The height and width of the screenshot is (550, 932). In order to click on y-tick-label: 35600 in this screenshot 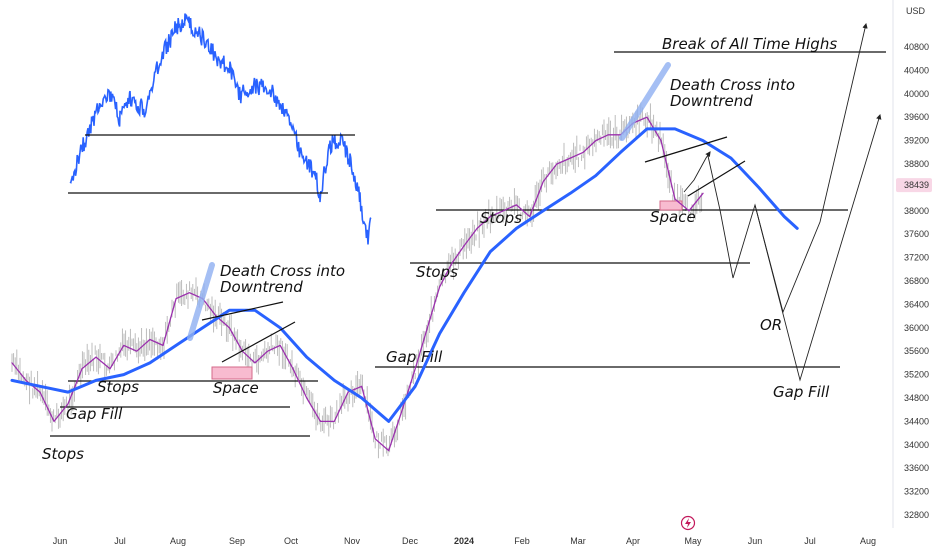, I will do `click(916, 351)`.